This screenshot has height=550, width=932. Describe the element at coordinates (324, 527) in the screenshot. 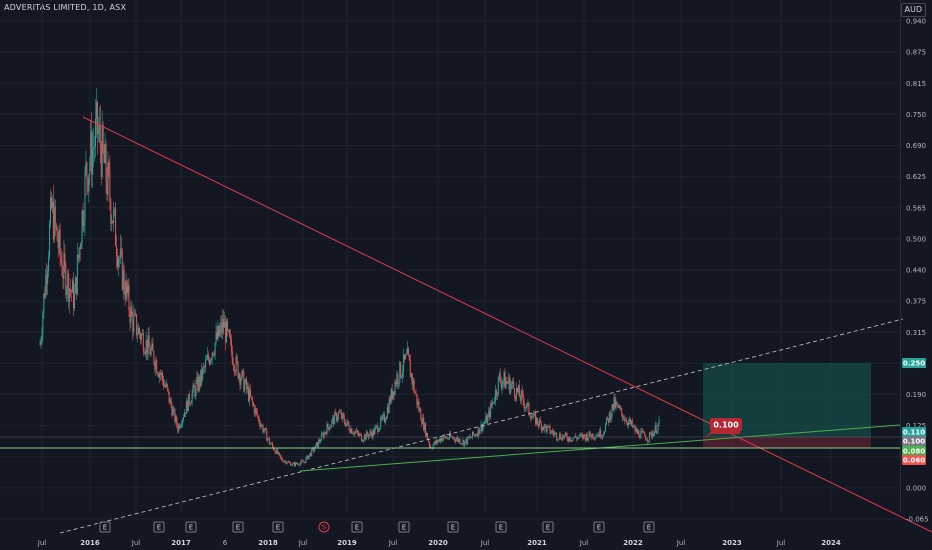

I see `split-event-icon: S` at that location.